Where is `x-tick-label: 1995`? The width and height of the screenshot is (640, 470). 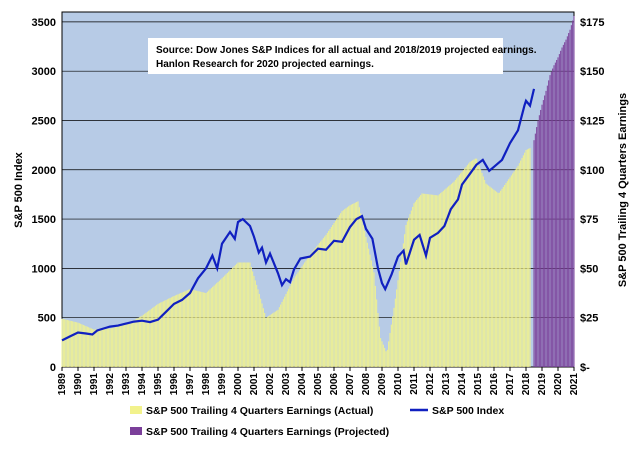
x-tick-label: 1995 is located at coordinates (158, 384).